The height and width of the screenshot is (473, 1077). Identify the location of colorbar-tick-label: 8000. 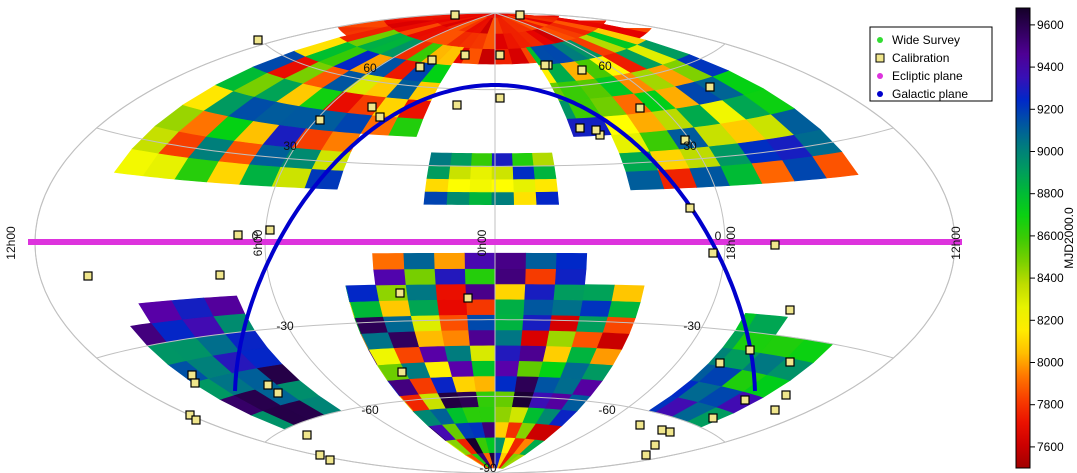
(1050, 362).